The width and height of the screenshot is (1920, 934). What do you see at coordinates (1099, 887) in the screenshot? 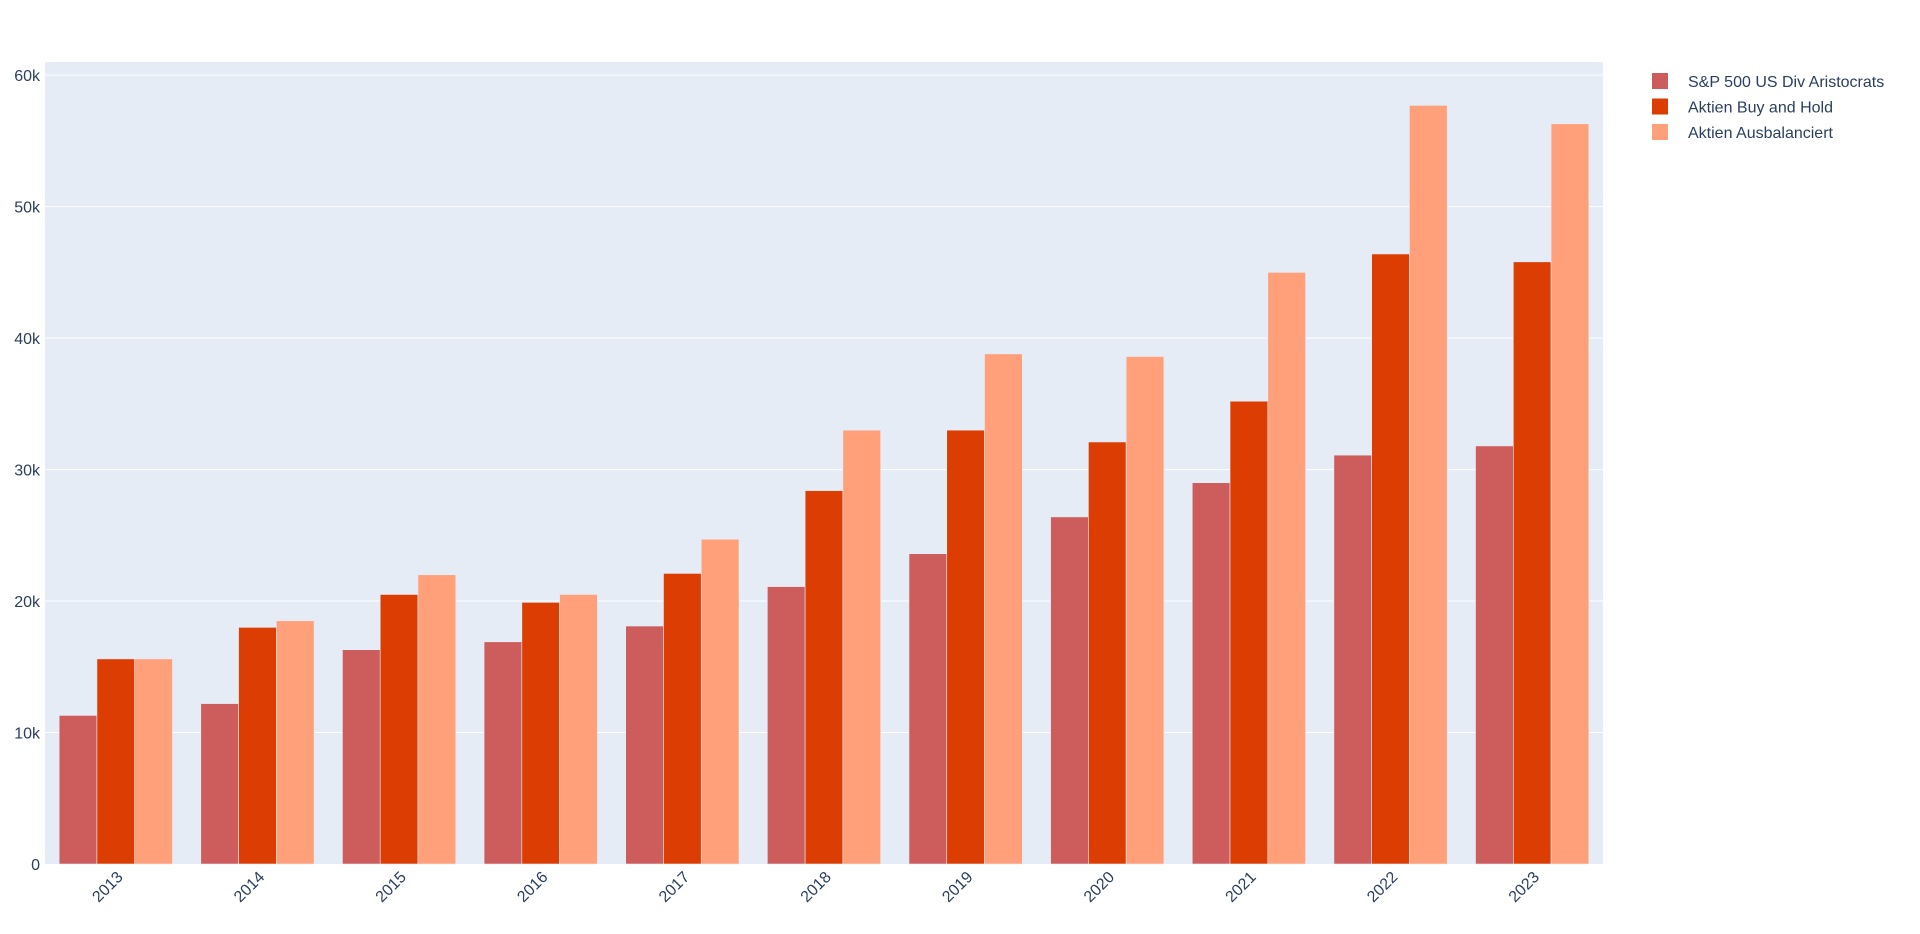
I see `x-tick-label: 2020` at bounding box center [1099, 887].